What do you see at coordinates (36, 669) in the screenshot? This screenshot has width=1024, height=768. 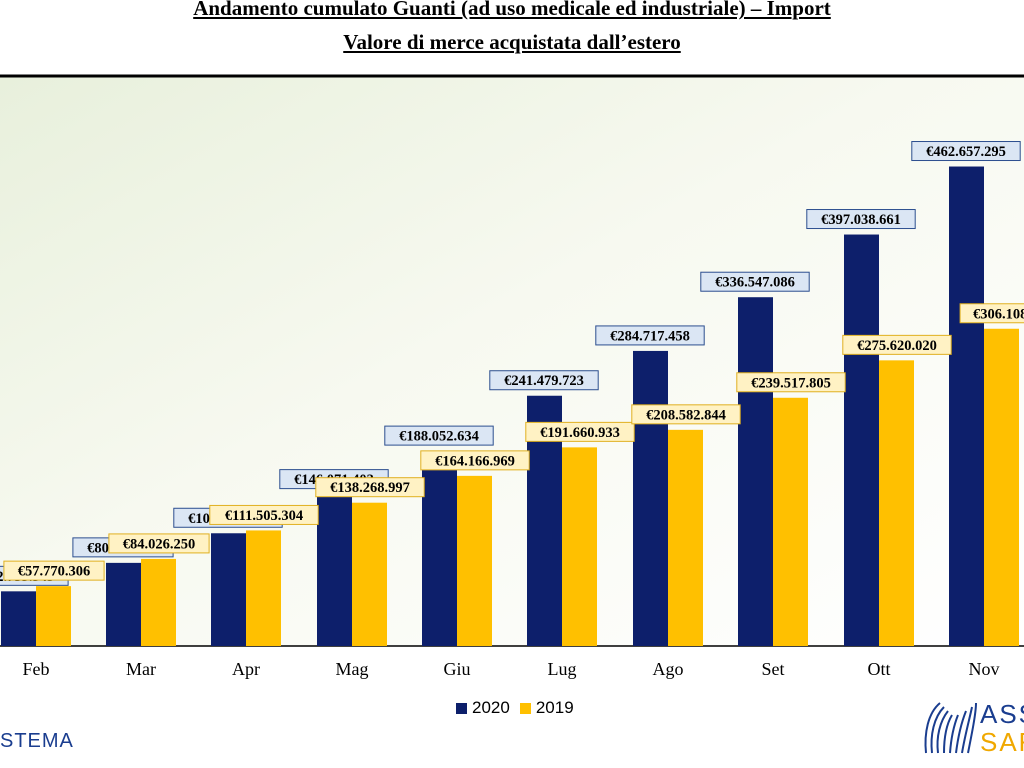 I see `x-tick-label-feb: Feb` at bounding box center [36, 669].